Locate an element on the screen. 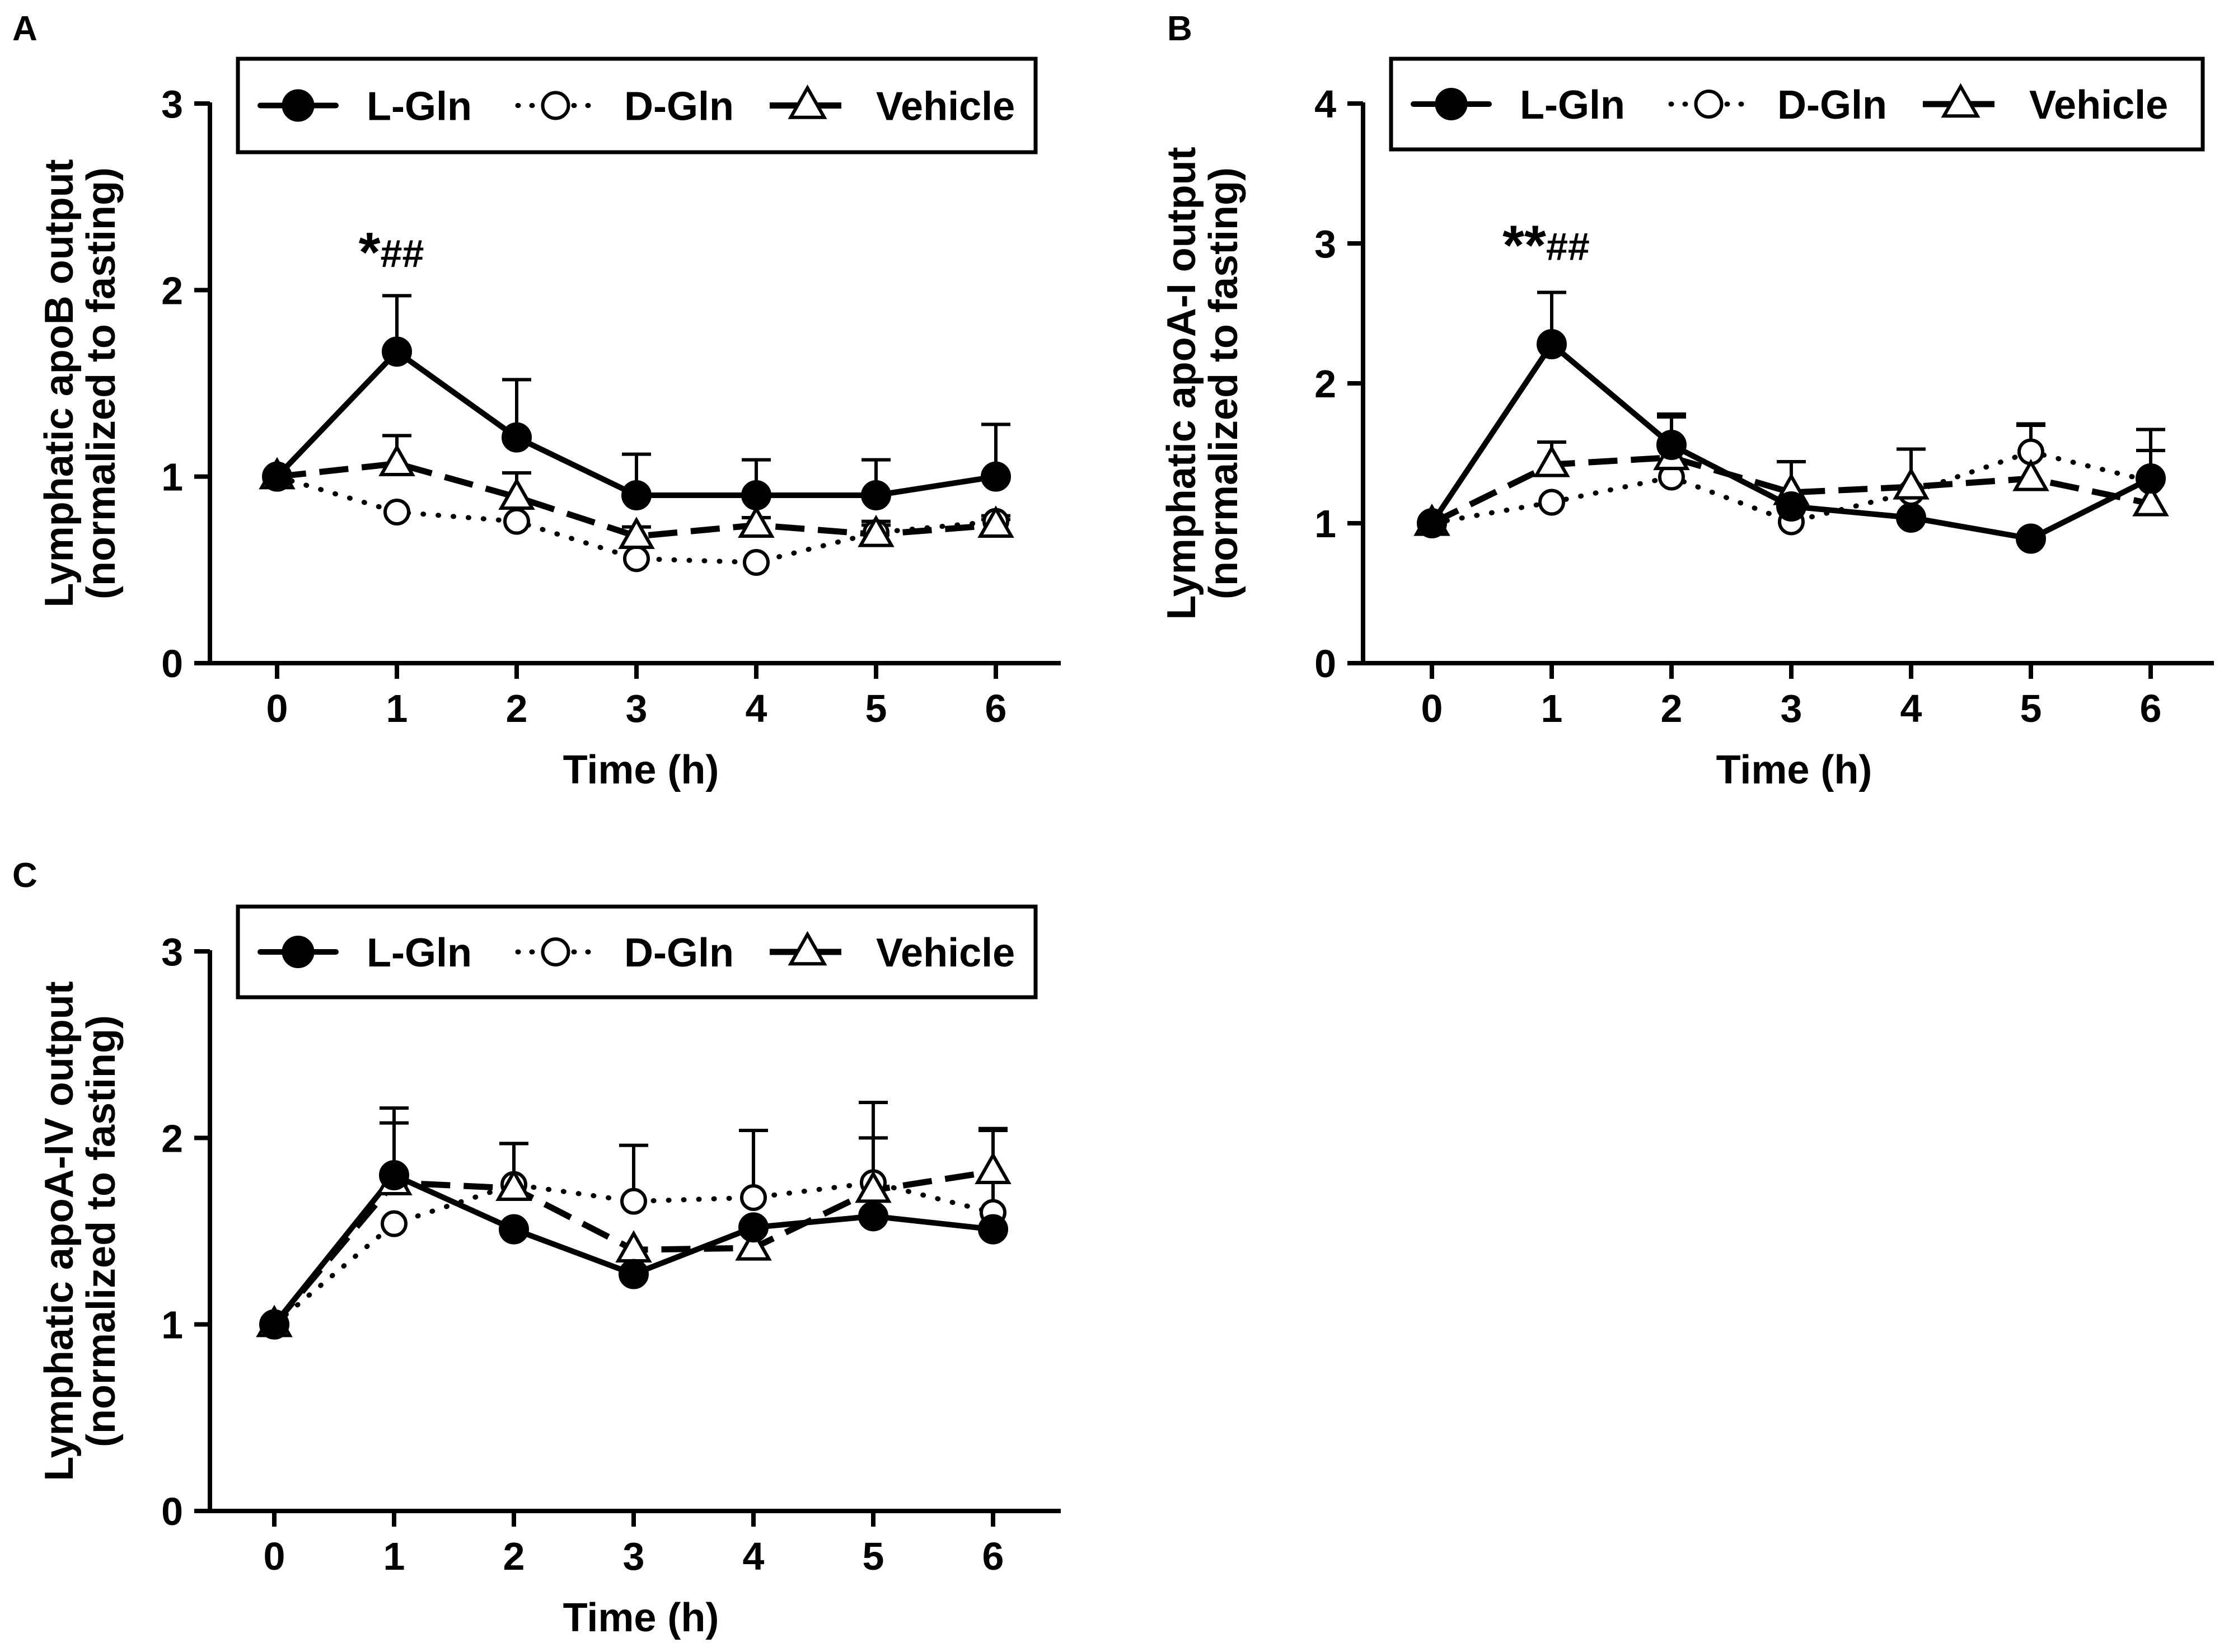 This screenshot has height=1652, width=2224. panel-c-y-axis-title-line2: (normalized to fasting) is located at coordinates (101, 1231).